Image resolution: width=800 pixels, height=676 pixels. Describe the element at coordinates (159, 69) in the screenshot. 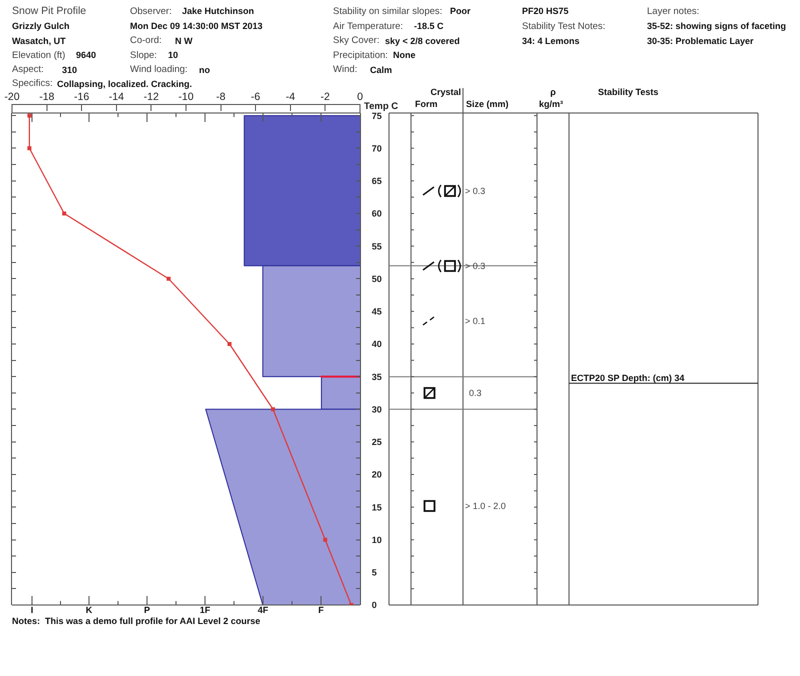

I see `text: Wind loading:` at that location.